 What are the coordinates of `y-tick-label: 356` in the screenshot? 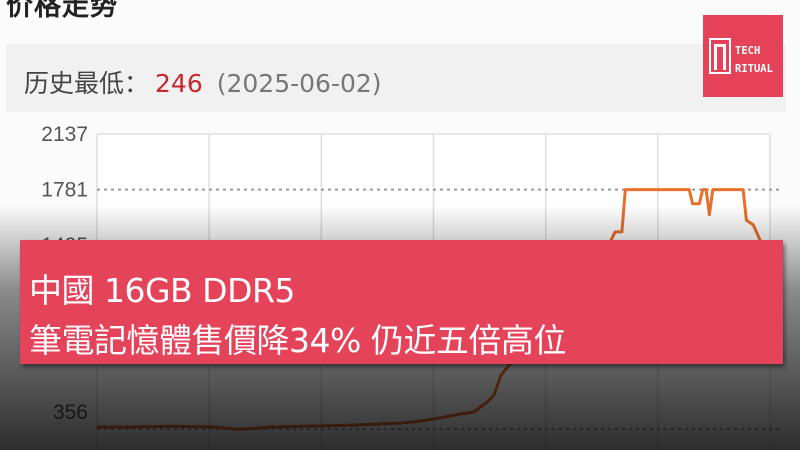 It's located at (70, 412).